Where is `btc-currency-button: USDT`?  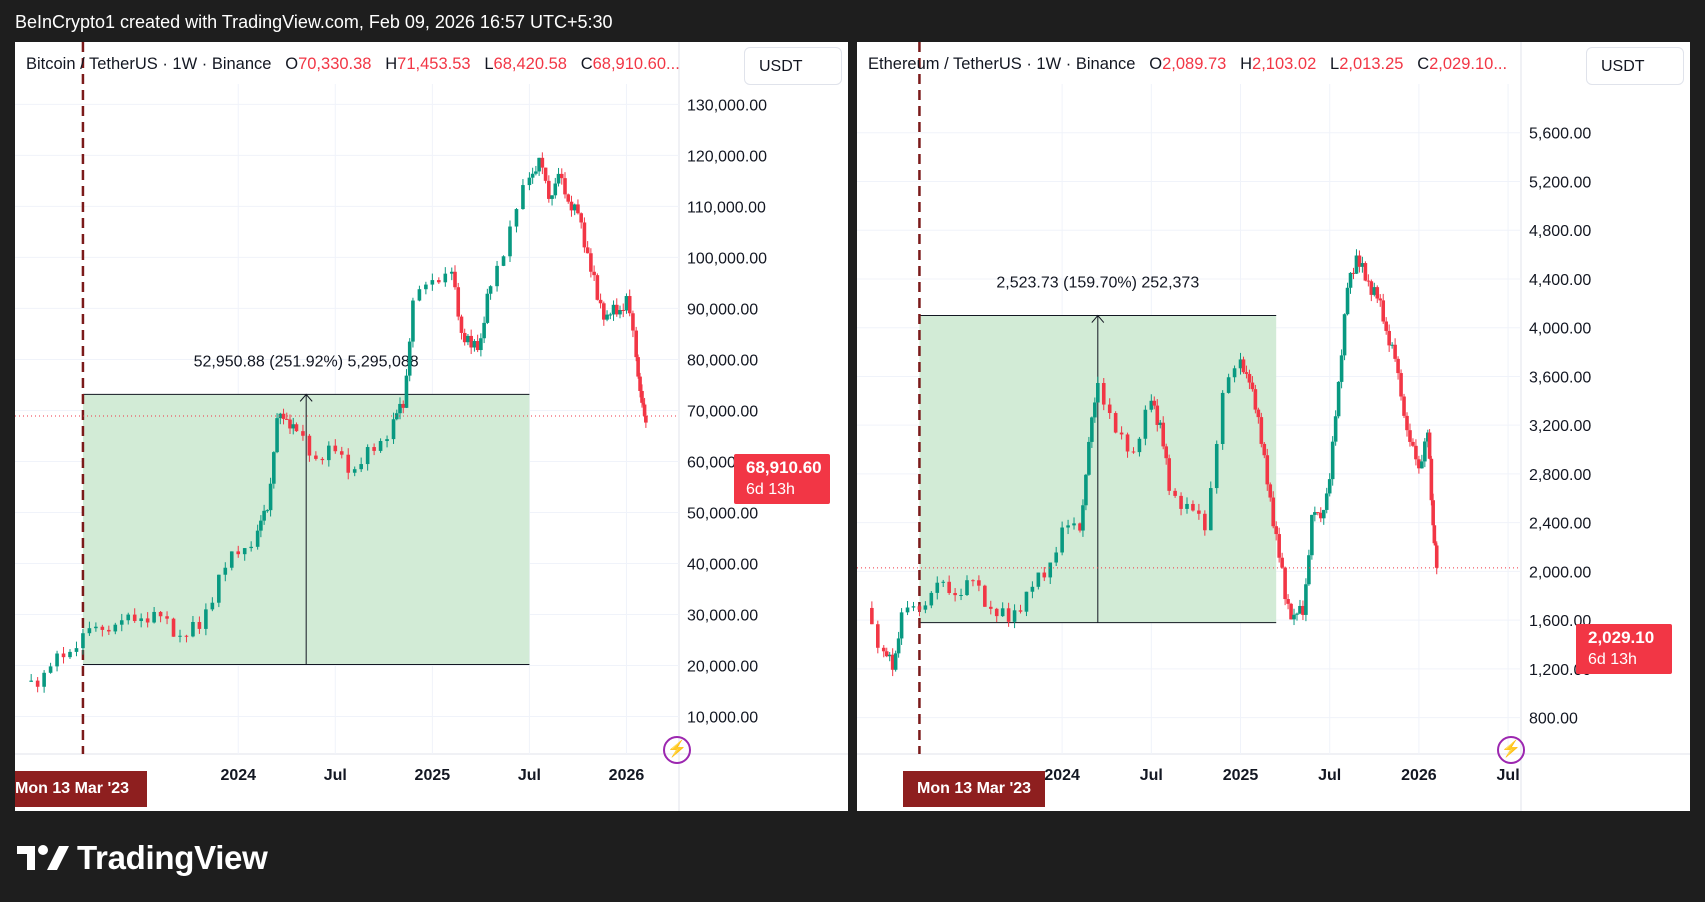 btc-currency-button: USDT is located at coordinates (793, 66).